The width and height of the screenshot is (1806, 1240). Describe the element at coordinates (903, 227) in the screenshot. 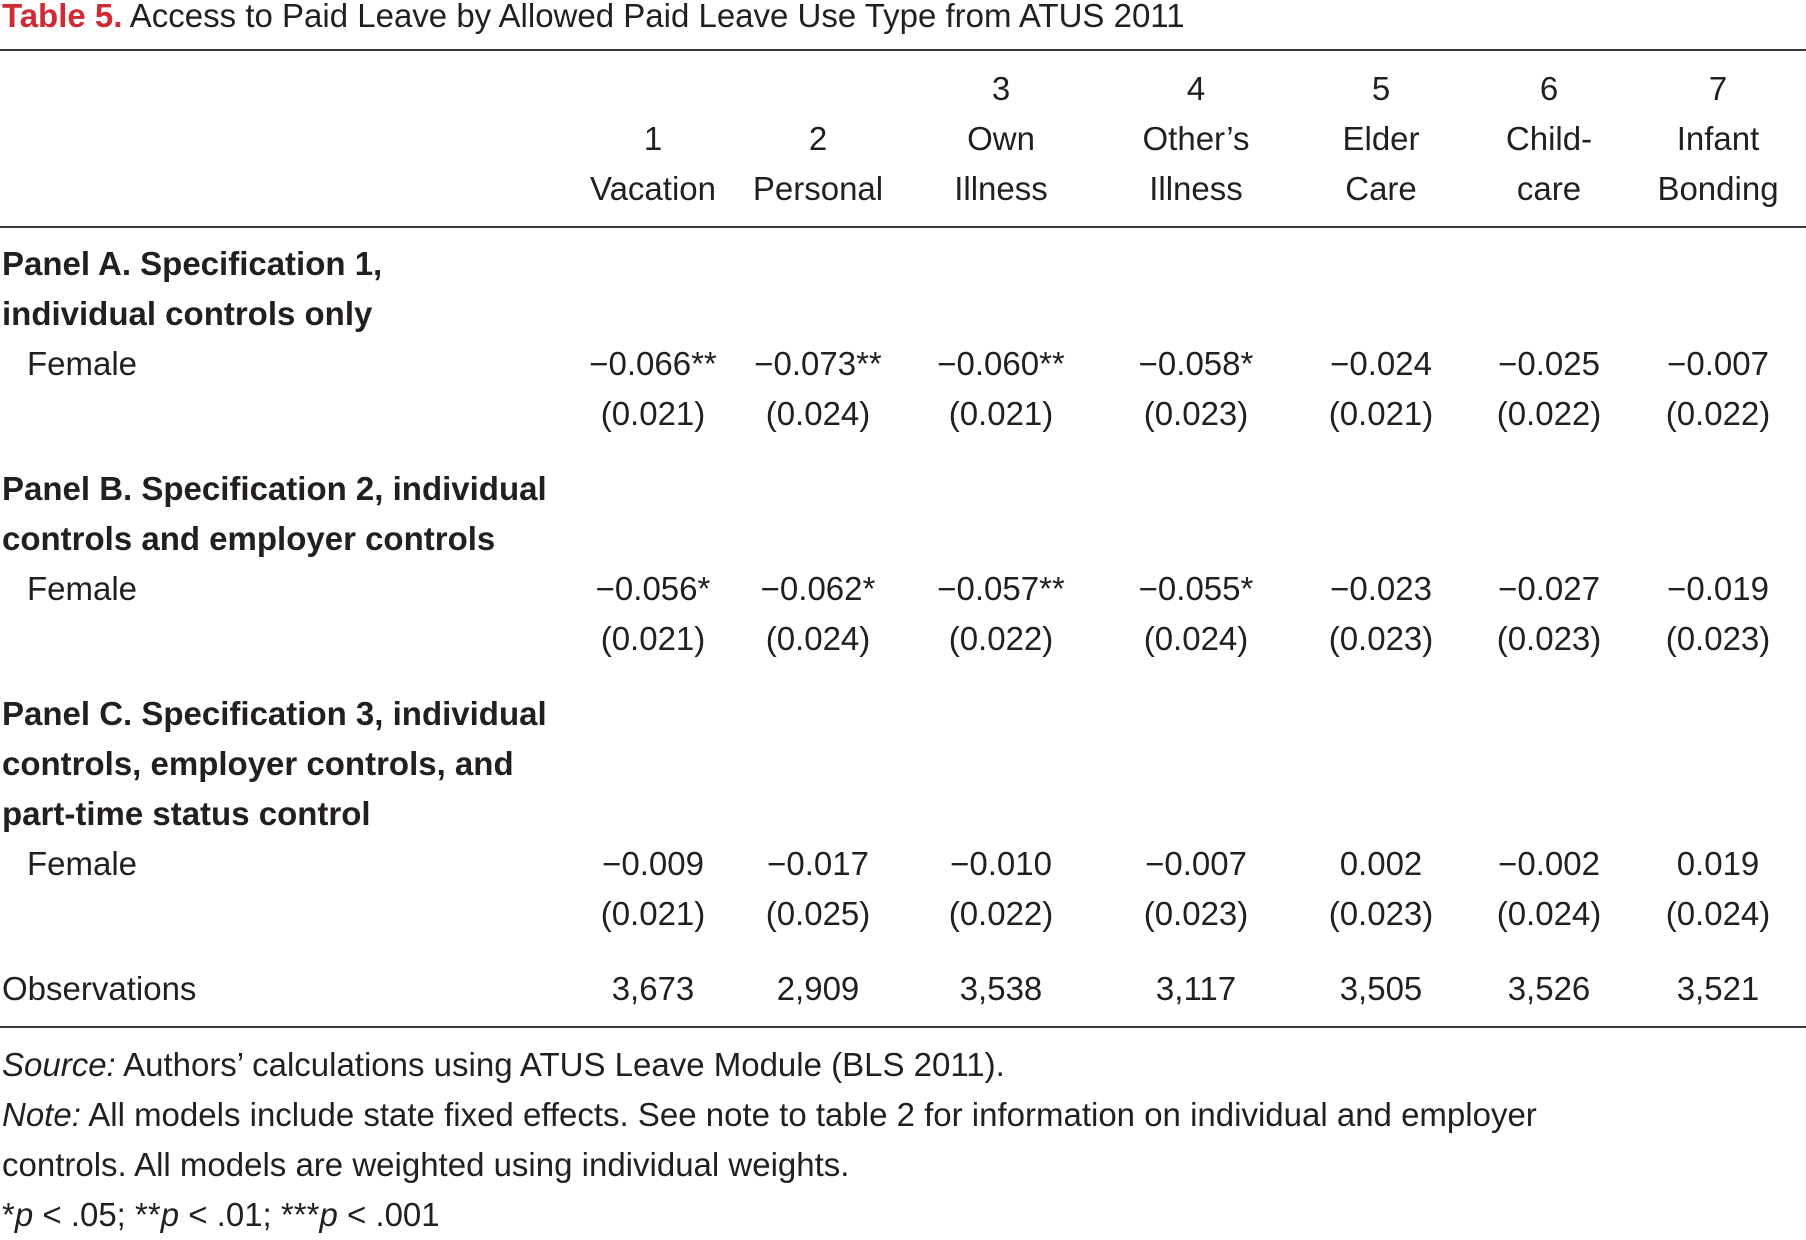

I see `header-rule` at that location.